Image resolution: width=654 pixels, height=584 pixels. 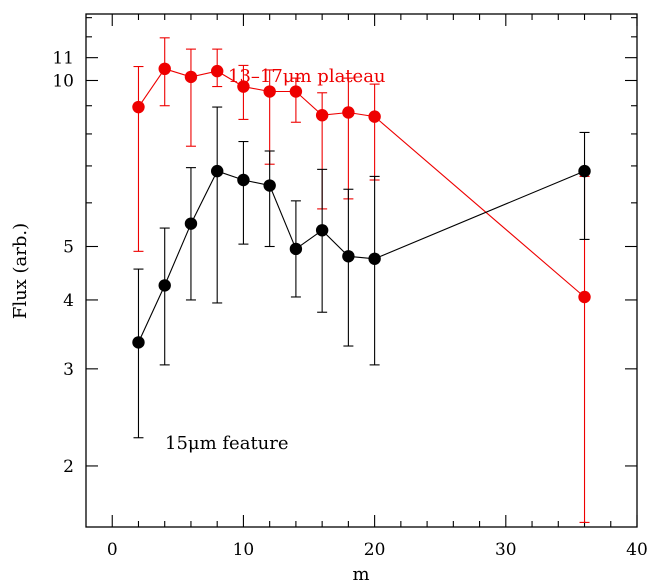 I want to click on y-tick-label: 11, so click(x=63, y=59).